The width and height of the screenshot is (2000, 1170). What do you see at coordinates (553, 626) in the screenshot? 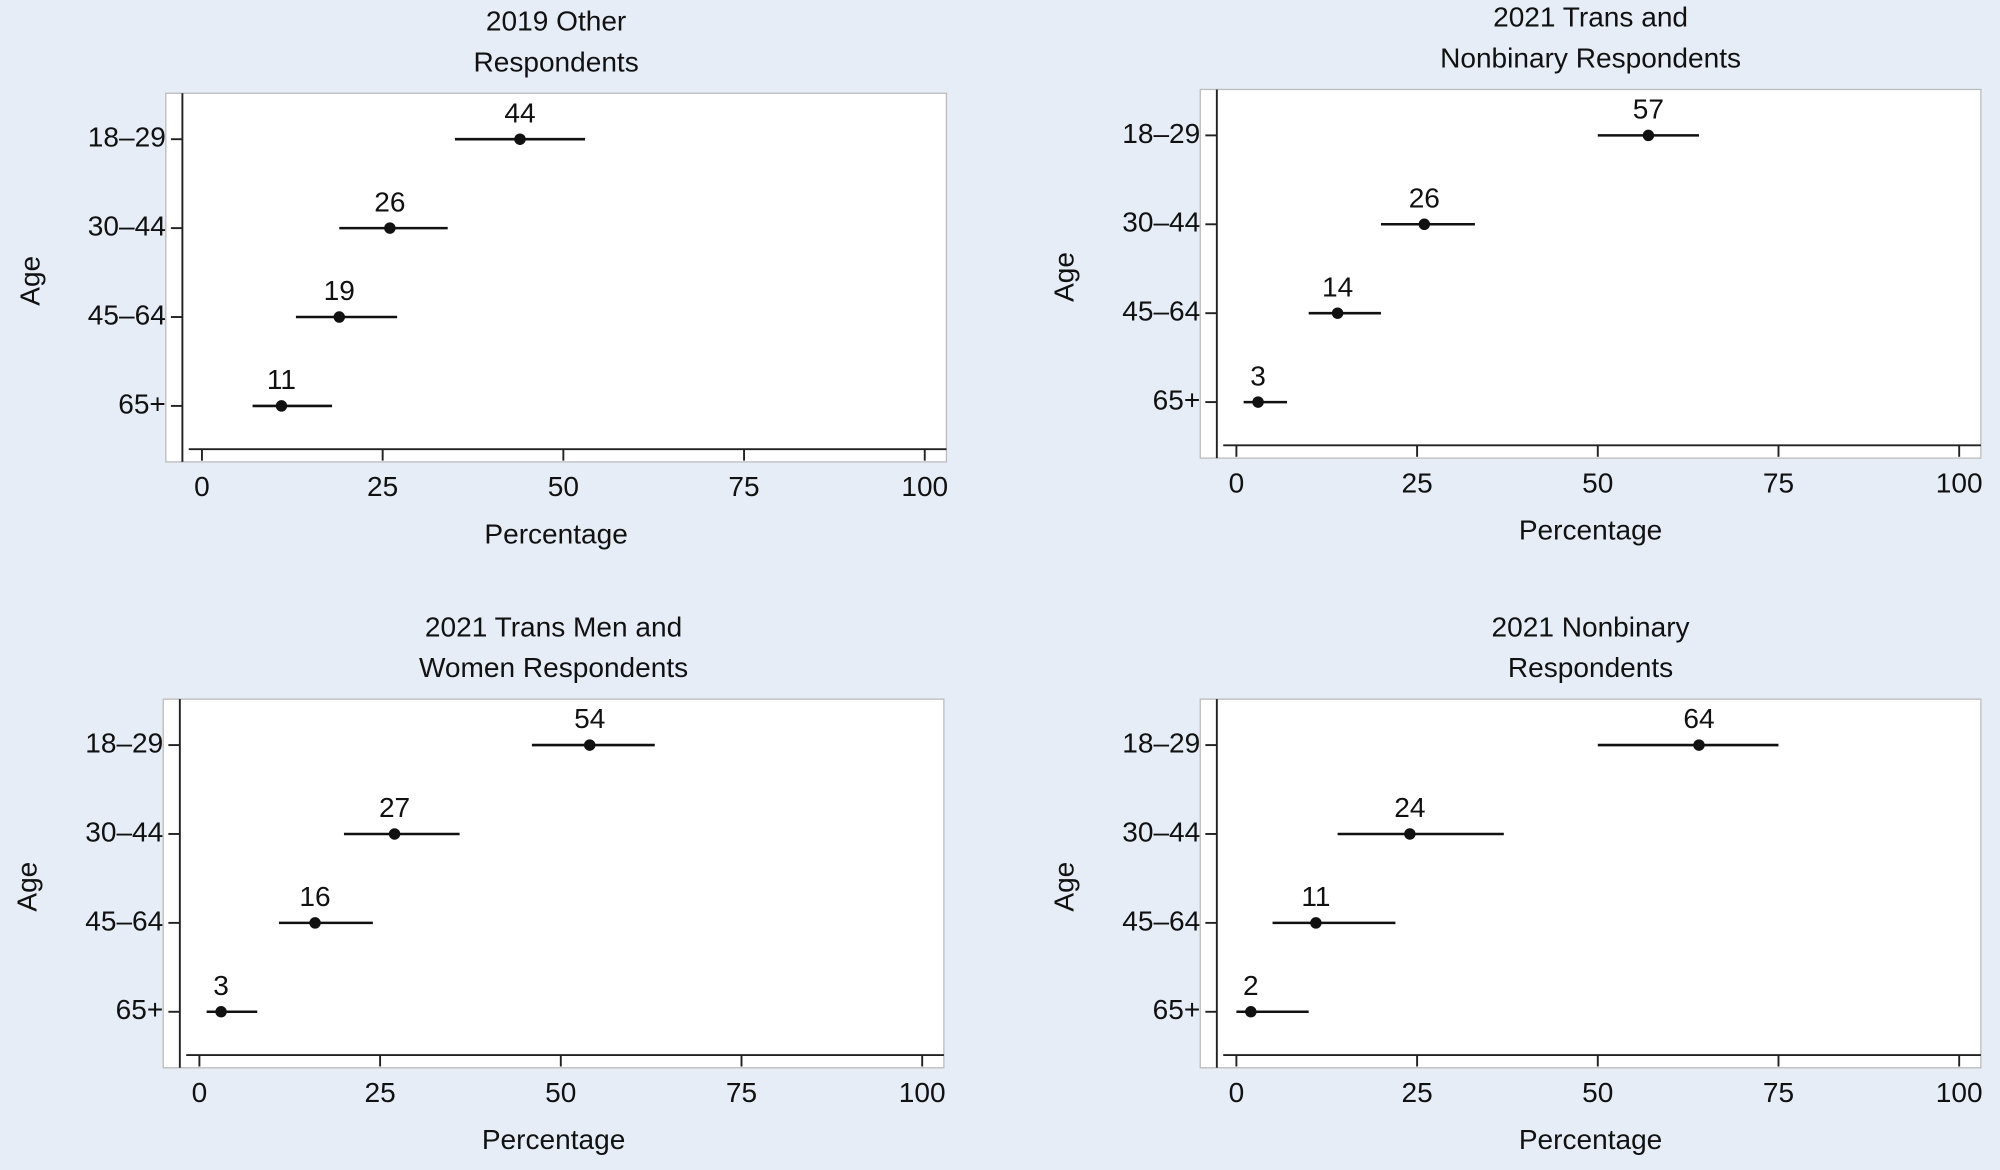
I see `panel-title: 2021 Trans Men and` at bounding box center [553, 626].